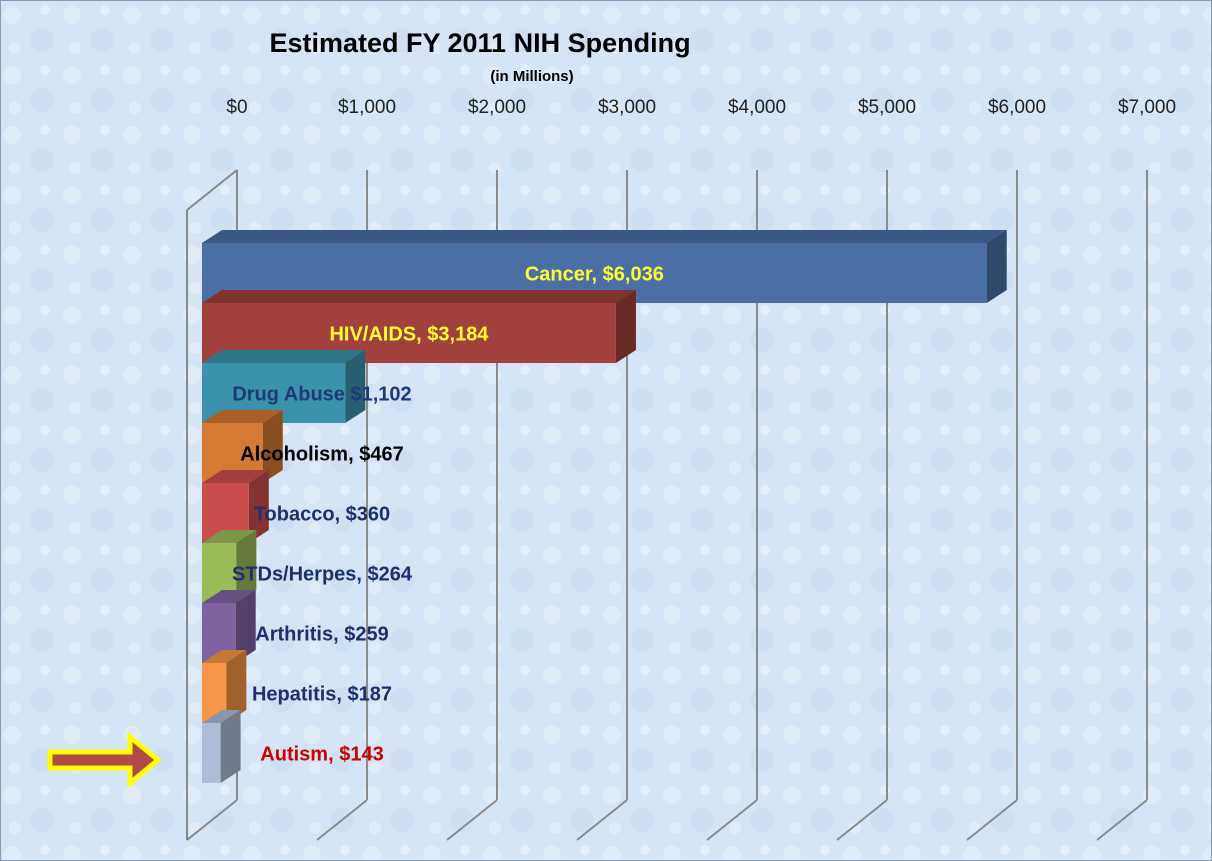 This screenshot has height=861, width=1212. What do you see at coordinates (322, 694) in the screenshot?
I see `data-label: Hepatitis, $187` at bounding box center [322, 694].